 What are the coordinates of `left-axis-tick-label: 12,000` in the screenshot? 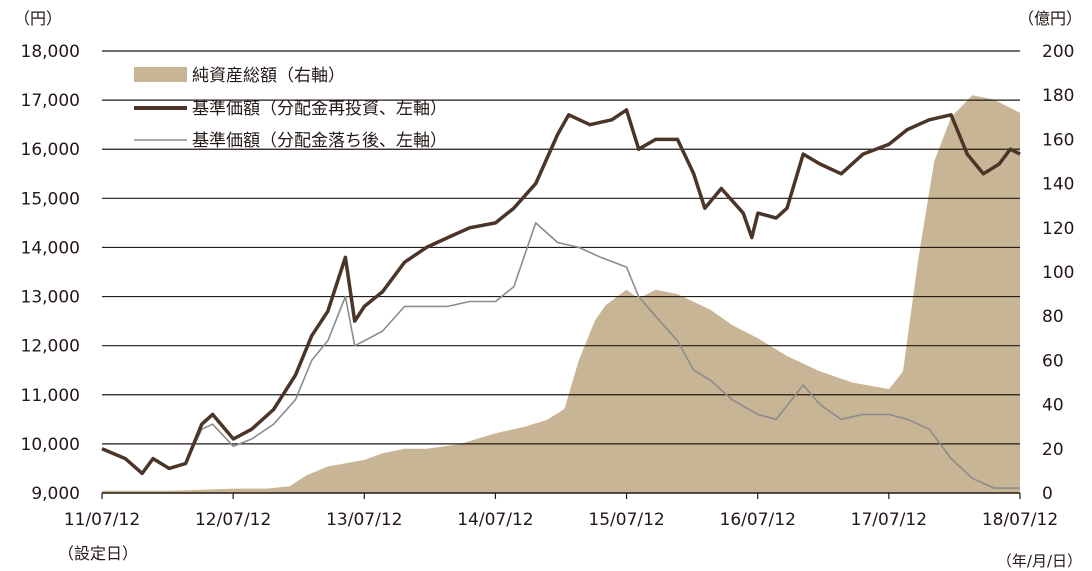 It's located at (50, 347).